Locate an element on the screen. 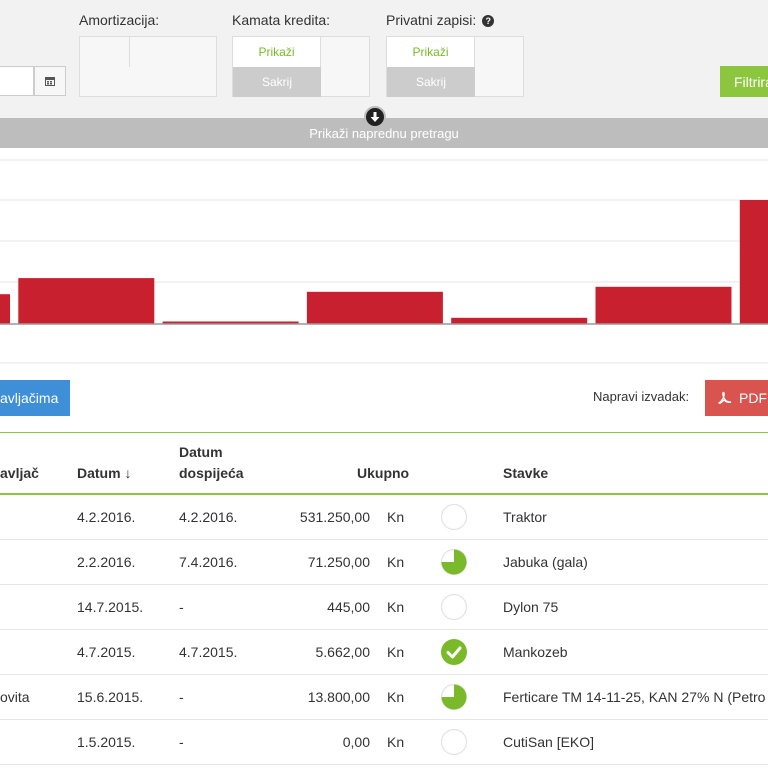 This screenshot has height=768, width=768. cell-supplier: ovita is located at coordinates (15, 697).